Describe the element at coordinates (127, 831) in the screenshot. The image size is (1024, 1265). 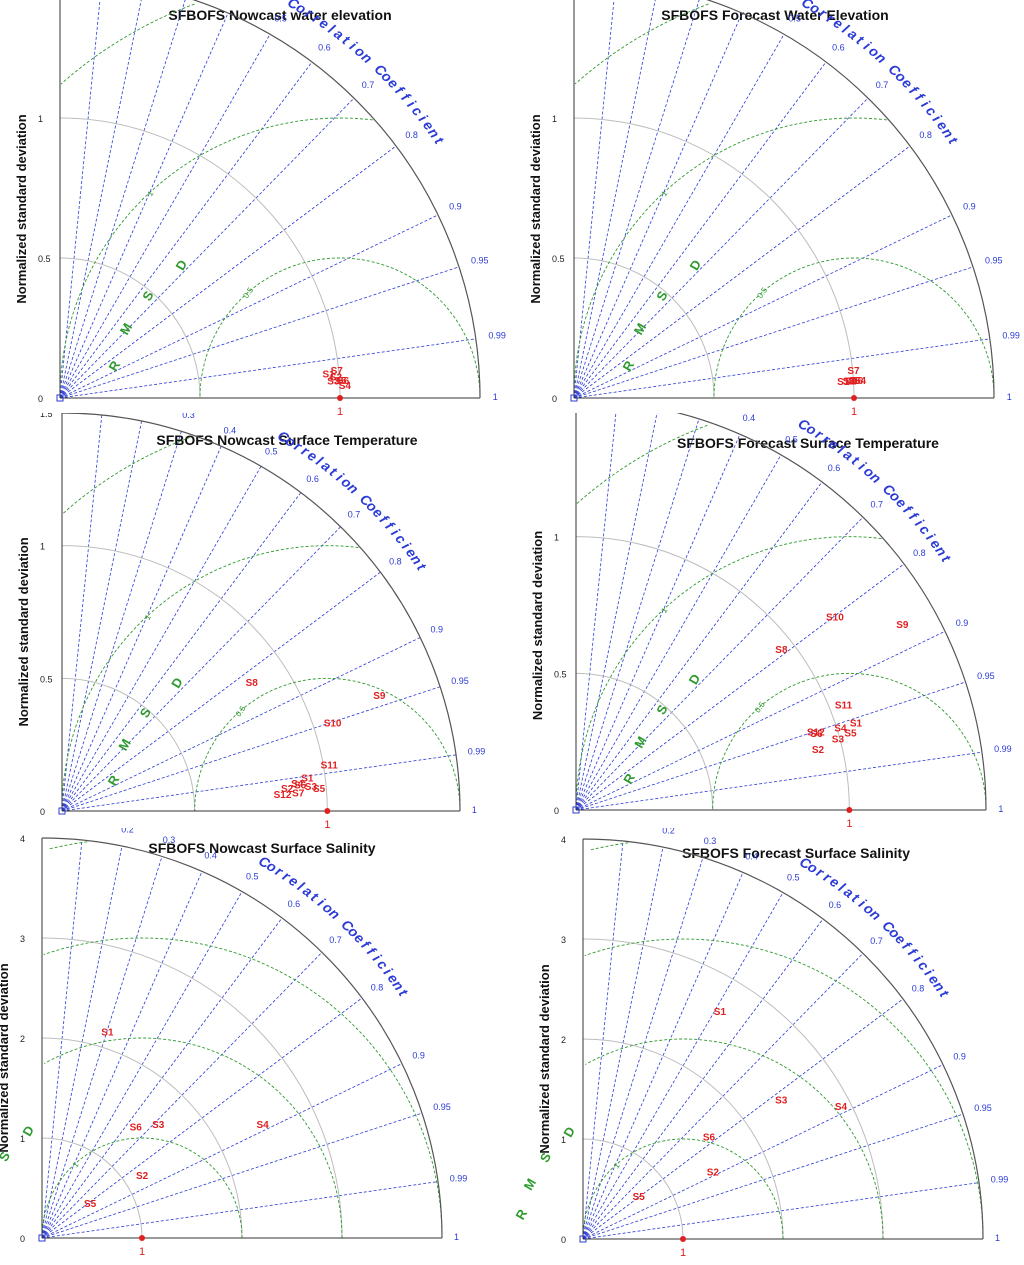
I see `correlation-tick-label: 0.2` at that location.